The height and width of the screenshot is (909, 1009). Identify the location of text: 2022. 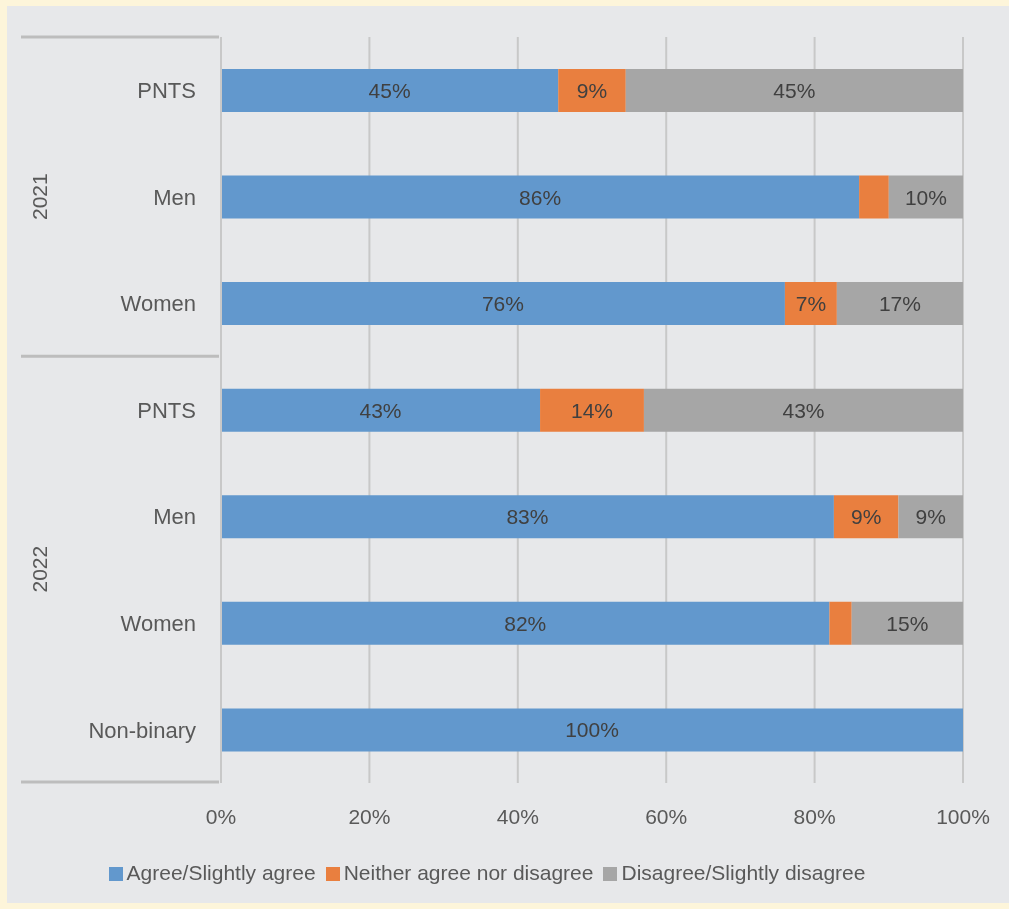
(40, 569).